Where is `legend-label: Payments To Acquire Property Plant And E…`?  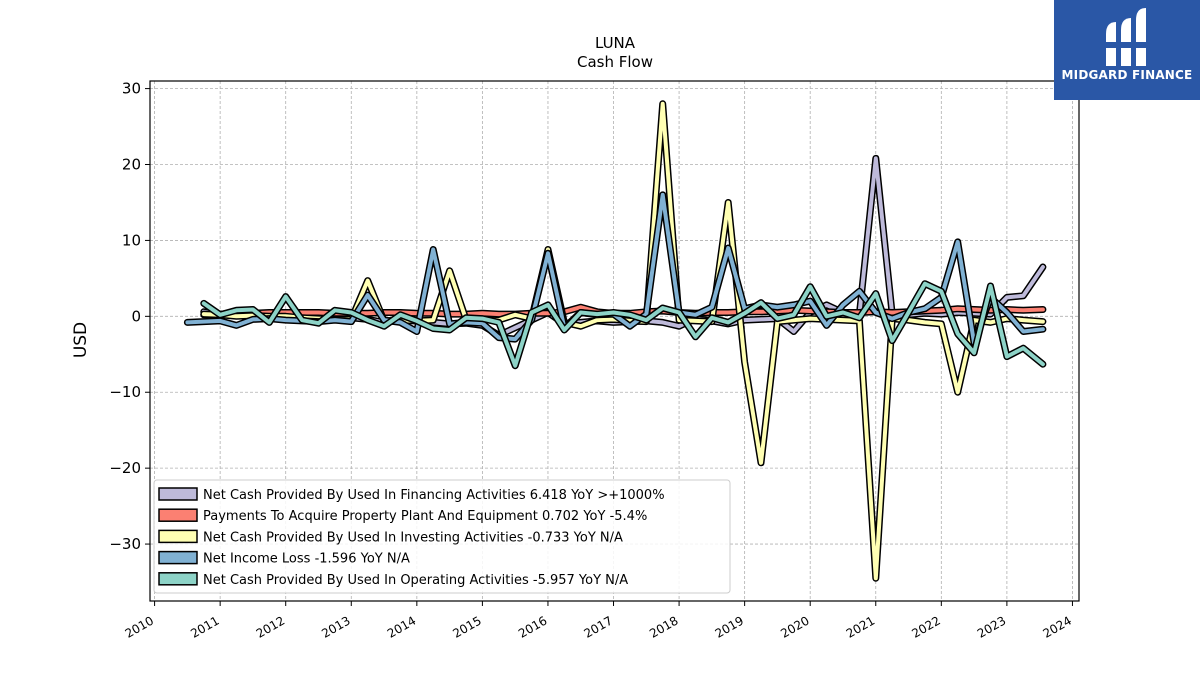 legend-label: Payments To Acquire Property Plant And E… is located at coordinates (425, 516).